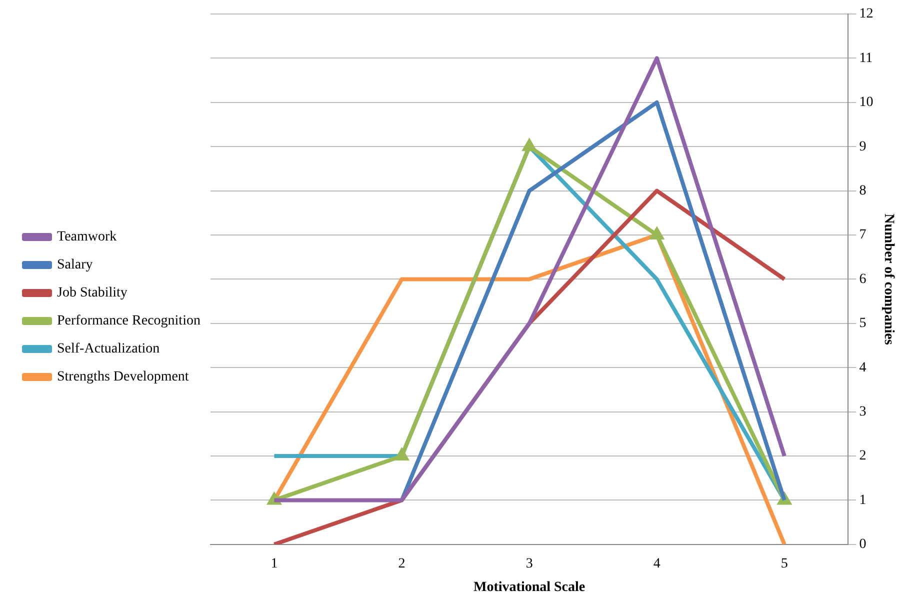 The width and height of the screenshot is (911, 610). Describe the element at coordinates (108, 349) in the screenshot. I see `legend-label: Self-Actualization` at that location.